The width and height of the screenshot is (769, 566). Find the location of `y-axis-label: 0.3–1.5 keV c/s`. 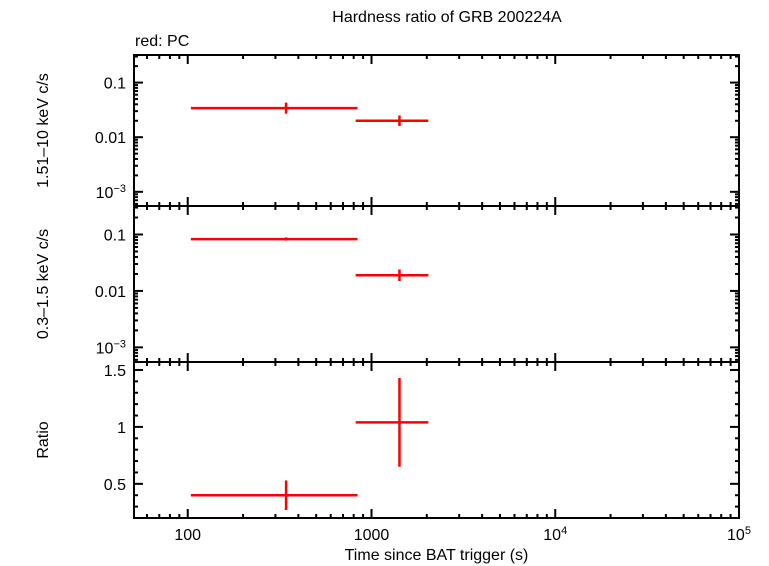

y-axis-label: 0.3–1.5 keV c/s is located at coordinates (43, 284).